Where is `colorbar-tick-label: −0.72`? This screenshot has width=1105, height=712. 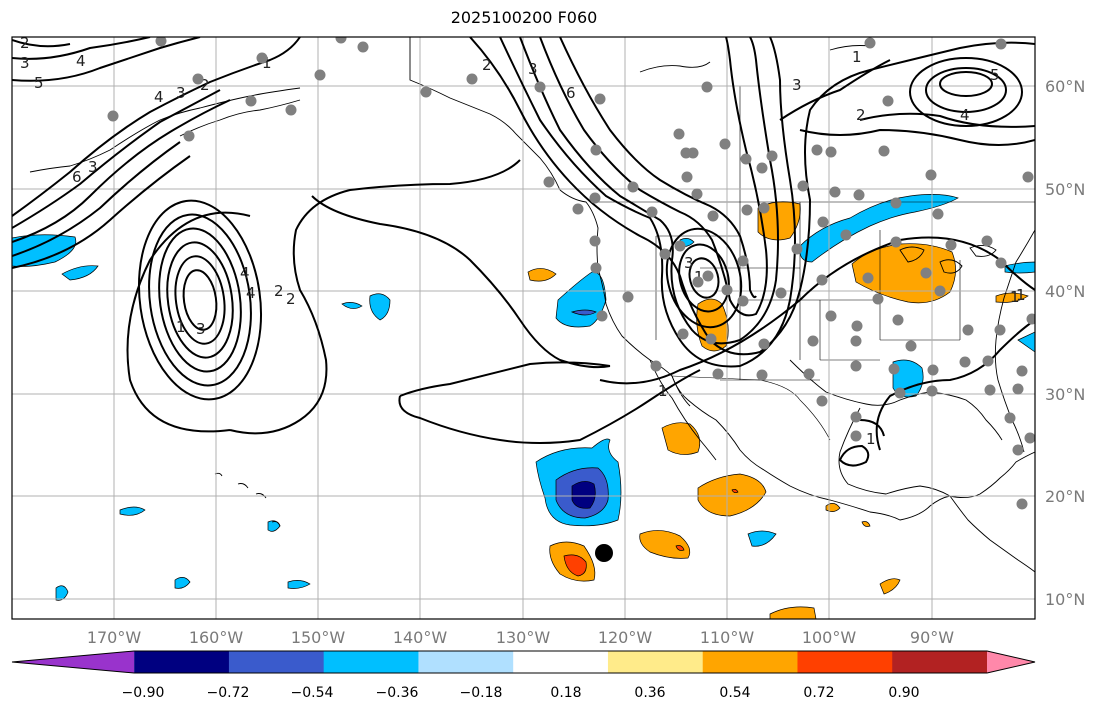 colorbar-tick-label: −0.72 is located at coordinates (228, 693).